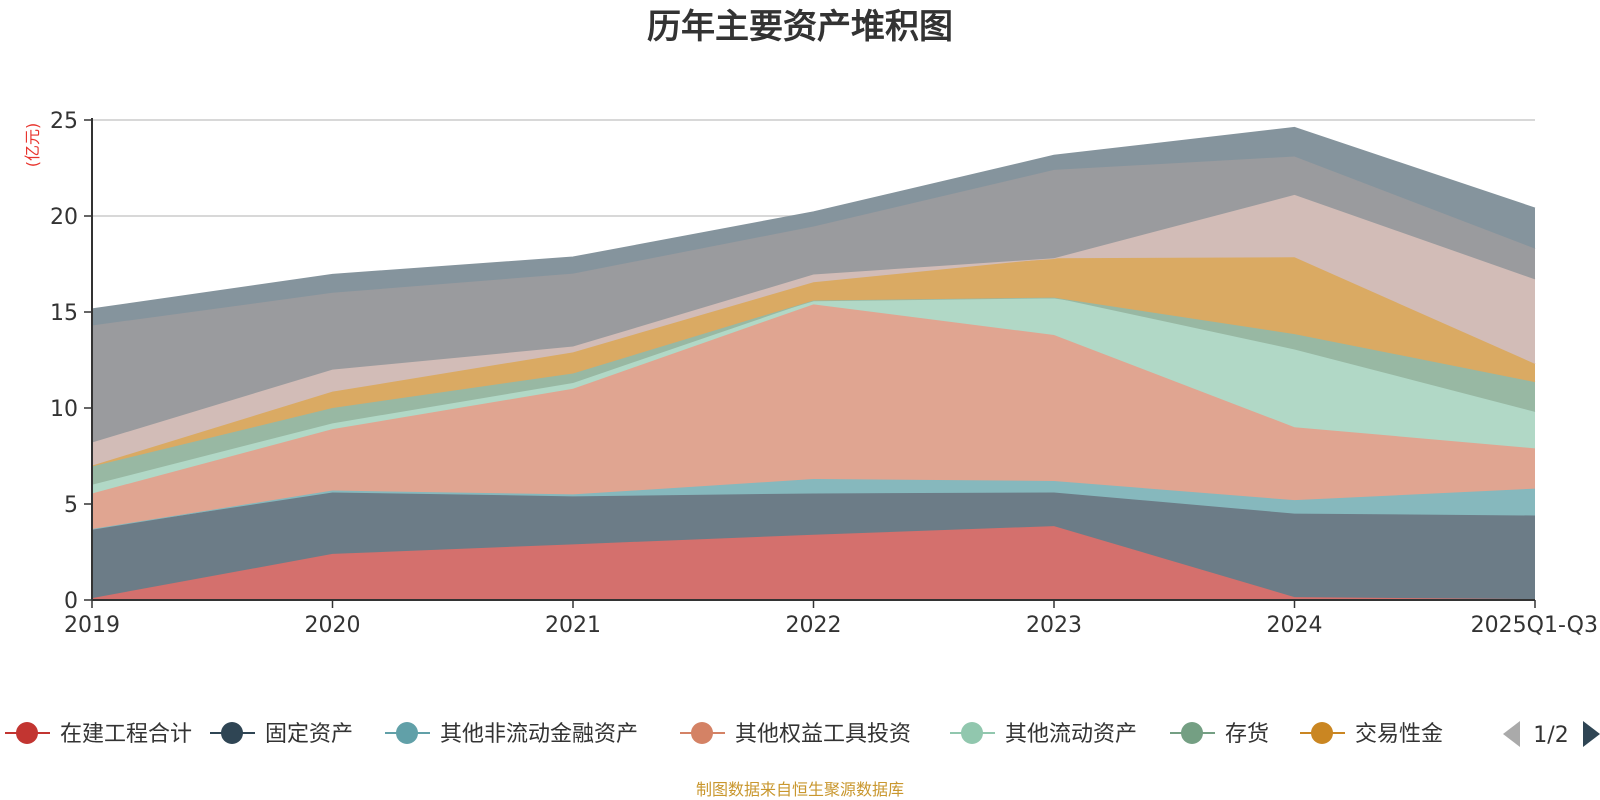 The image size is (1600, 800). Describe the element at coordinates (32, 145) in the screenshot. I see `y-axis-unit-label: (亿元)` at that location.